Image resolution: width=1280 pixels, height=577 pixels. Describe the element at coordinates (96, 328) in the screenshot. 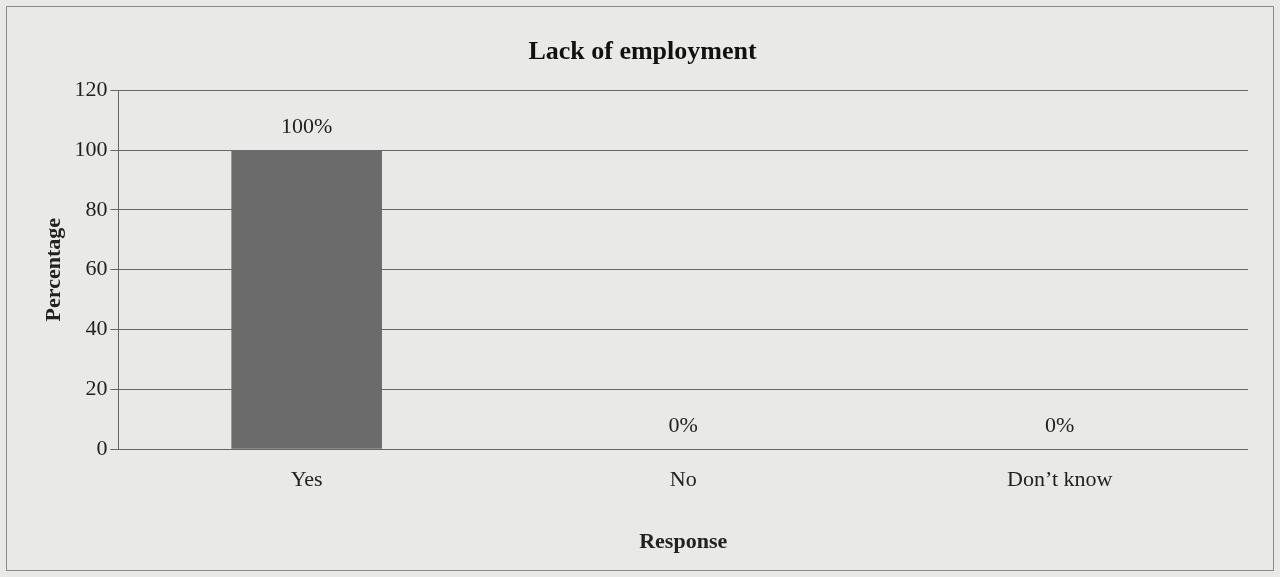

I see `y-tick-label: 40` at that location.